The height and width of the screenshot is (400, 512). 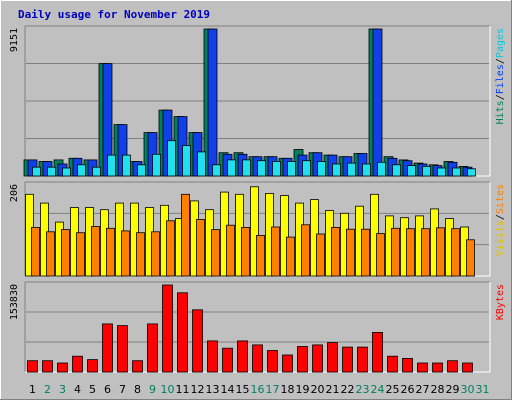 I want to click on day-label-26: 26, so click(x=408, y=389).